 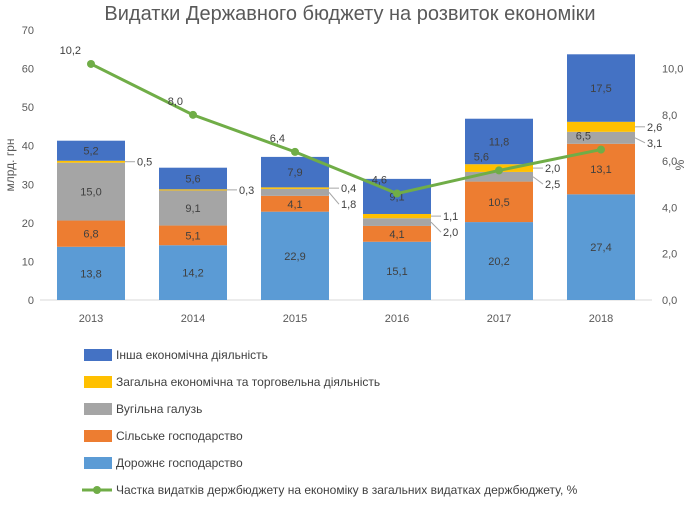 What do you see at coordinates (669, 301) in the screenshot?
I see `y2-tick-label: 0,0` at bounding box center [669, 301].